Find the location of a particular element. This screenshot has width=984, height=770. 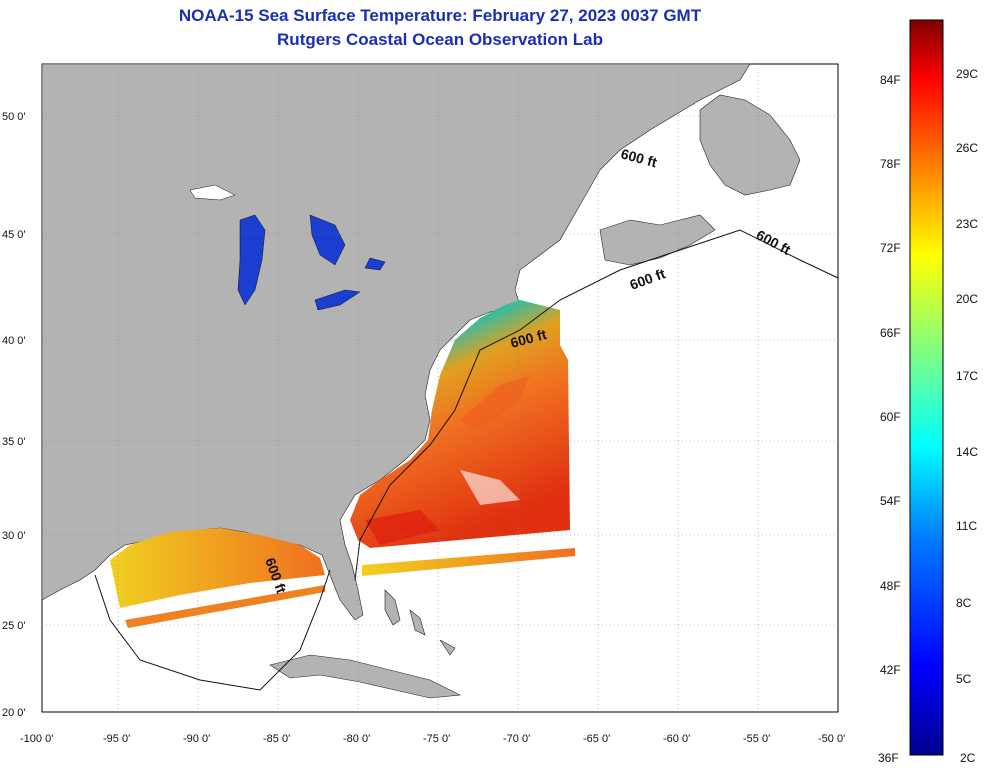

y-tick-label: 25 0' is located at coordinates (14, 626).